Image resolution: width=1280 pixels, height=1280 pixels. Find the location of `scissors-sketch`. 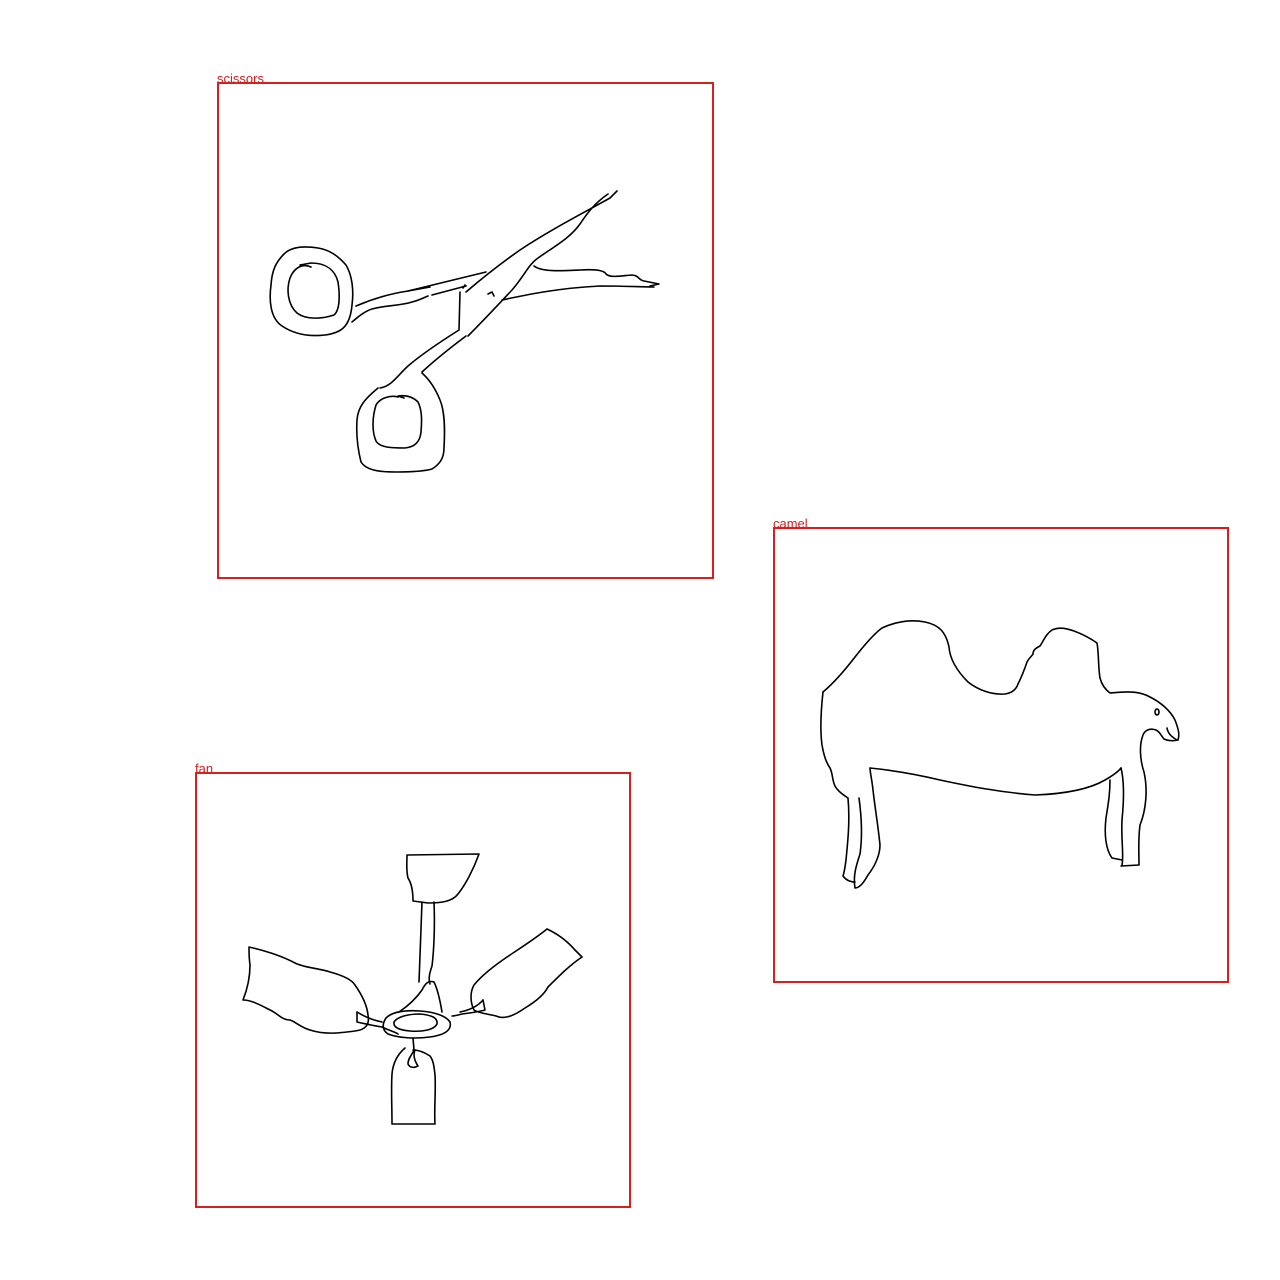

scissors-sketch is located at coordinates (464, 331).